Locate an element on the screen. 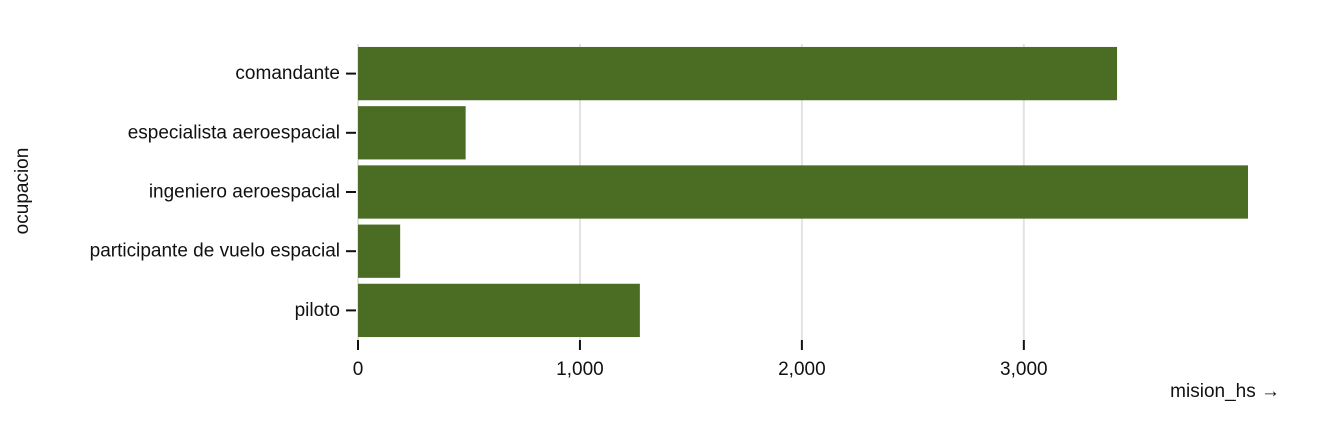  x-axis: 0 1,000 2,000 3,000 is located at coordinates (700, 360).